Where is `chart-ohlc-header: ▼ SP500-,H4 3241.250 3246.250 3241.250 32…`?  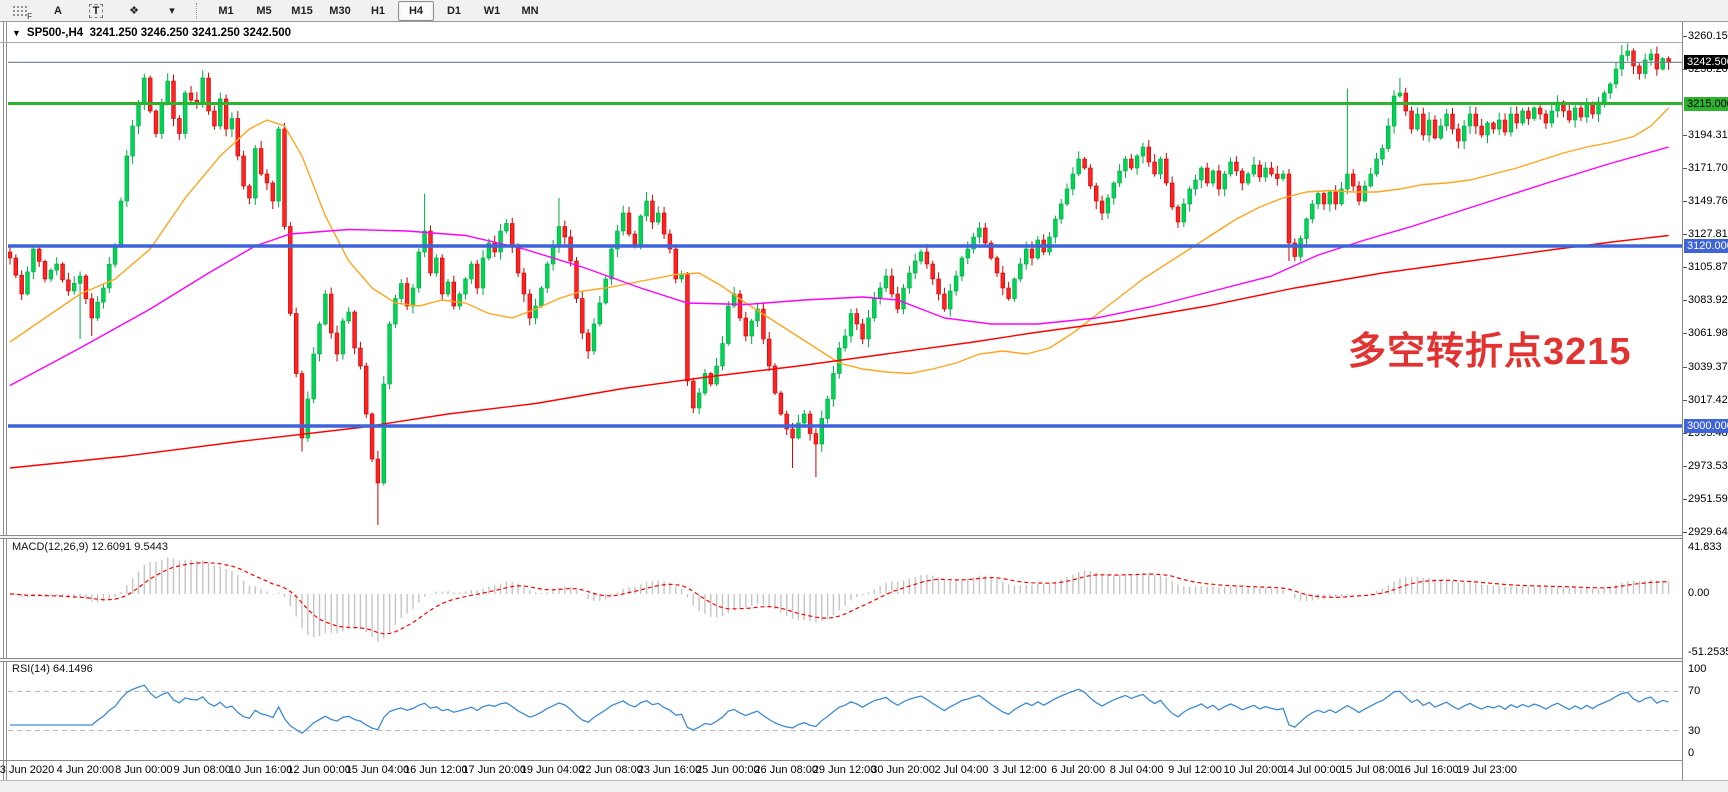
chart-ohlc-header: ▼ SP500-,H4 3241.250 3246.250 3241.250 32… is located at coordinates (151, 33).